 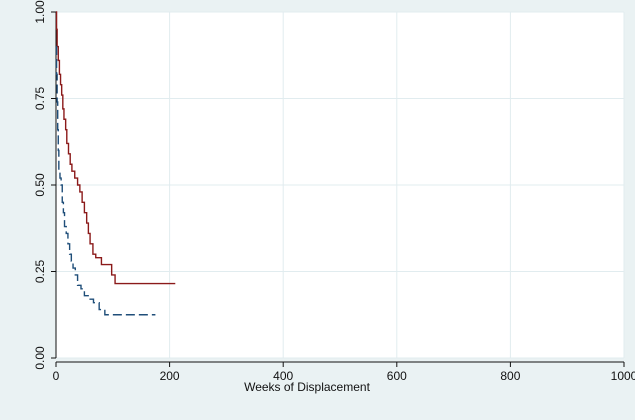 I want to click on y-tick-label: 1.00, so click(x=40, y=12).